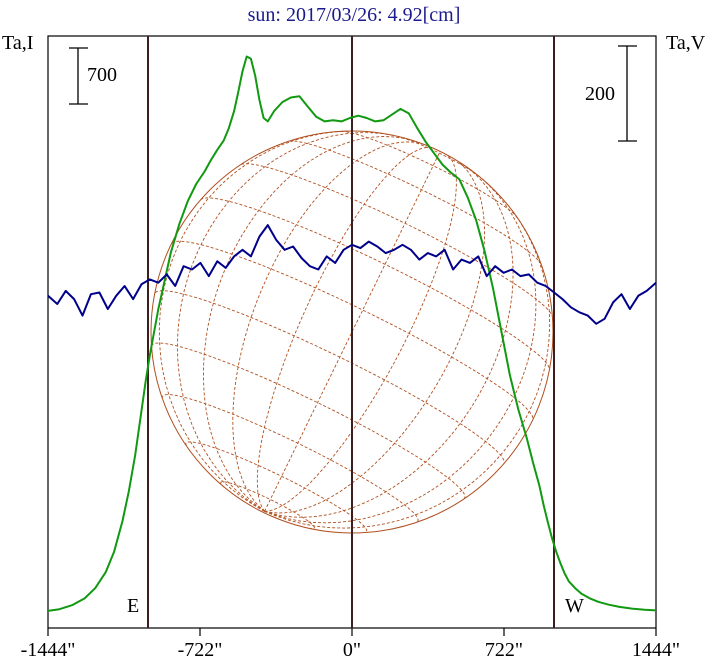 This screenshot has width=708, height=662. What do you see at coordinates (17, 43) in the screenshot?
I see `left-axis-label: Ta,I` at bounding box center [17, 43].